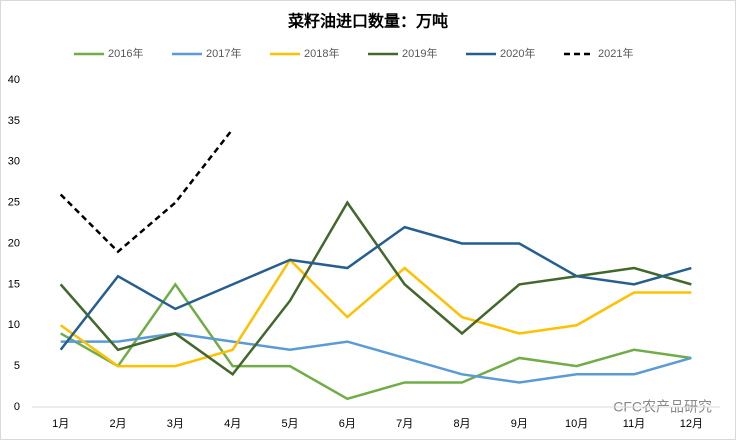  What do you see at coordinates (419, 53) in the screenshot?
I see `legend-label: 2019年` at bounding box center [419, 53].